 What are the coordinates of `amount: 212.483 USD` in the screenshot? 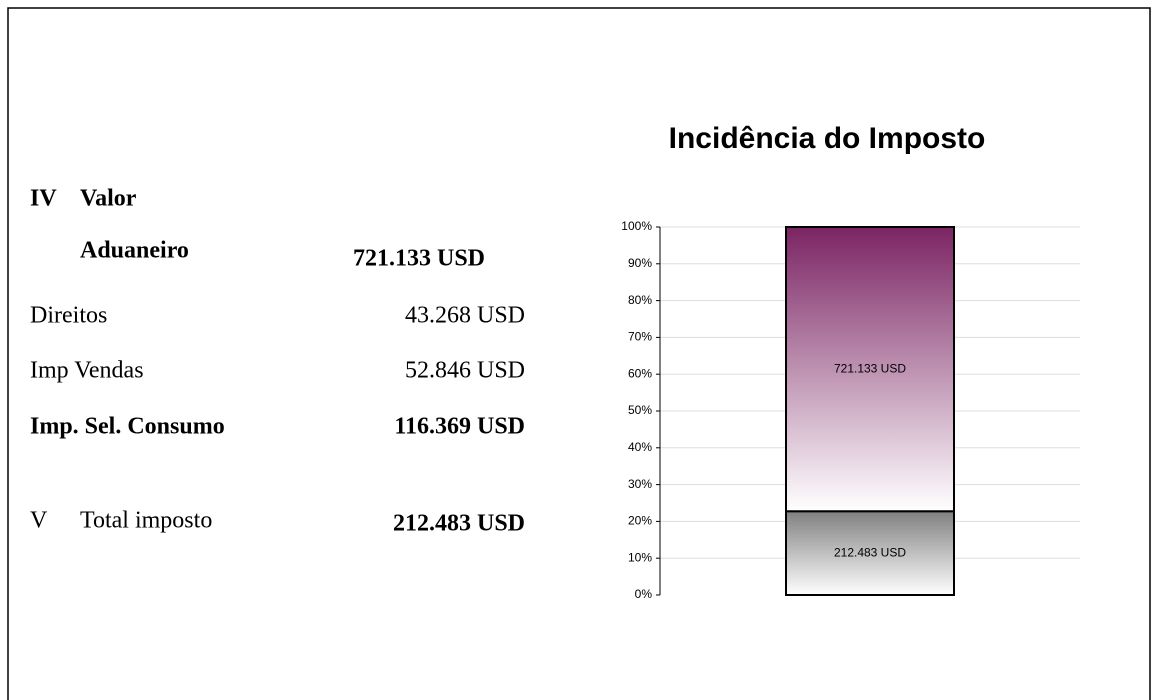 It's located at (459, 524).